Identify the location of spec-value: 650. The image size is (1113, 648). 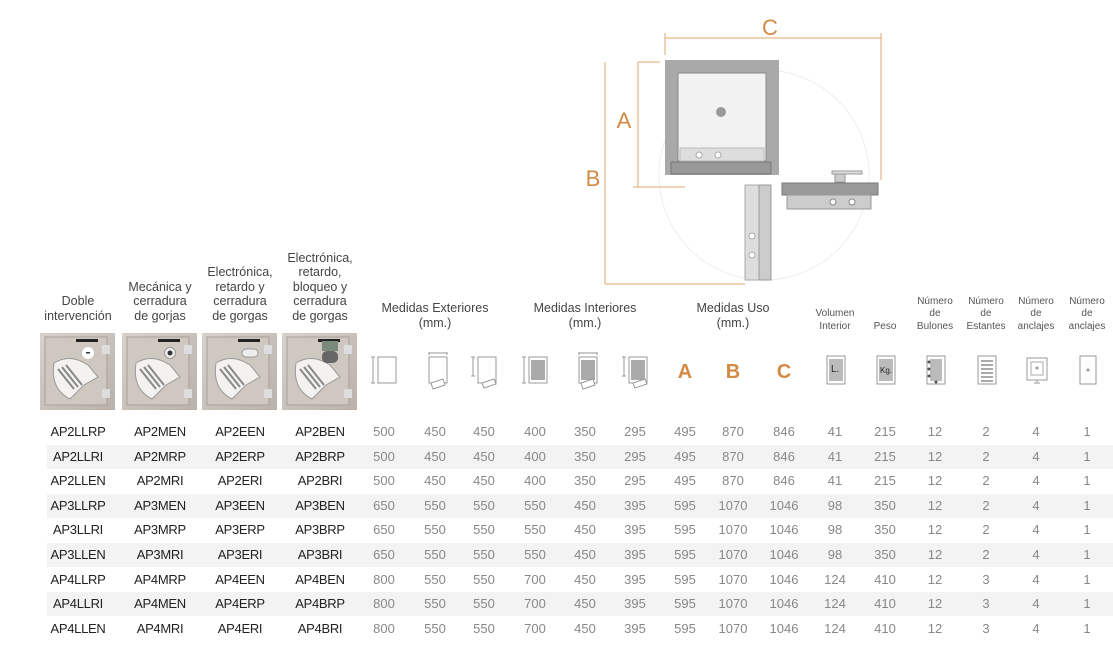
(384, 530).